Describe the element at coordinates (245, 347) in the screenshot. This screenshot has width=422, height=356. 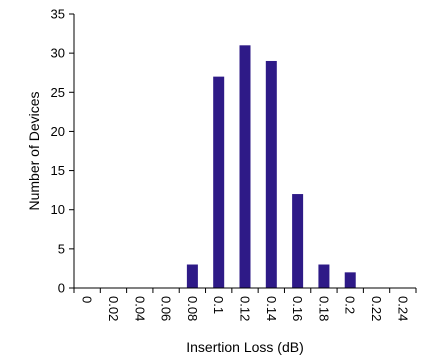
I see `x-axis-label: Insertion Loss (dB)` at that location.